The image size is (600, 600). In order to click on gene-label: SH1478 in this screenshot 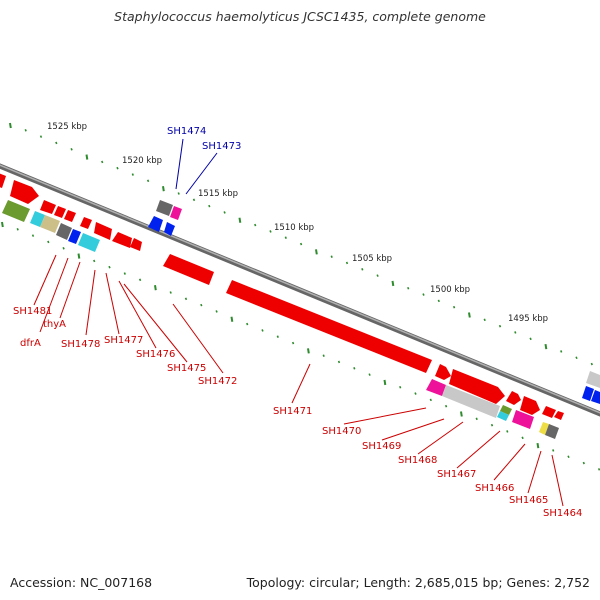, I will do `click(80, 344)`.